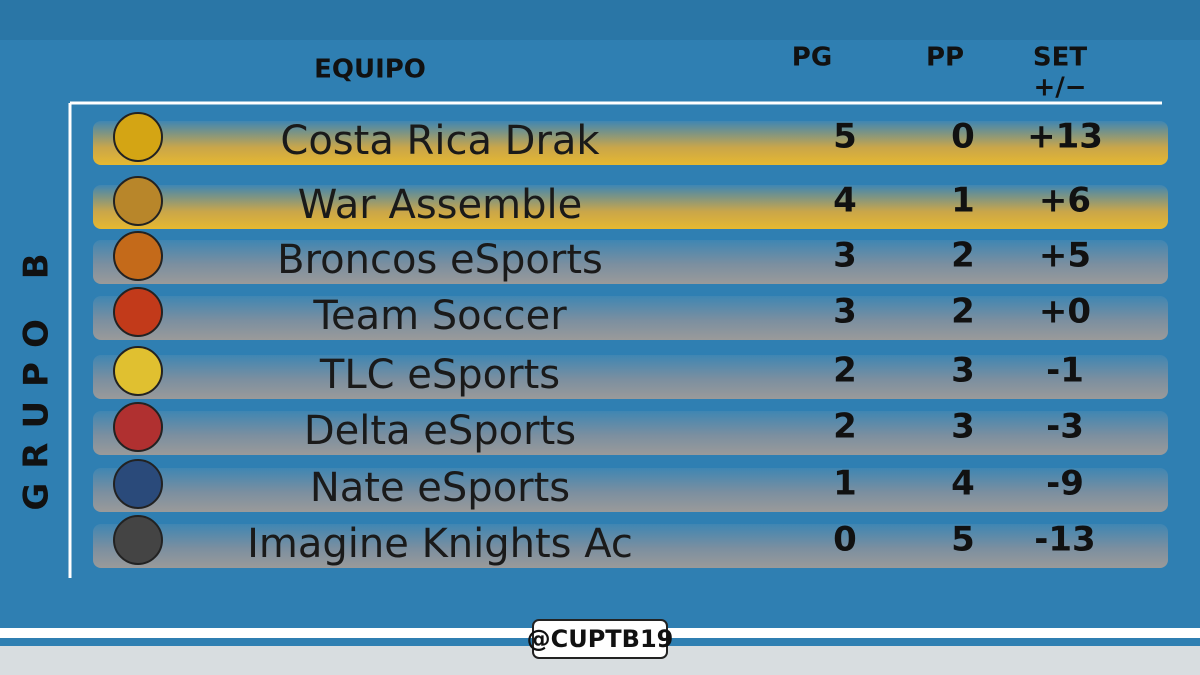  Describe the element at coordinates (1059, 88) in the screenshot. I see `header-set-diff: +/−` at that location.